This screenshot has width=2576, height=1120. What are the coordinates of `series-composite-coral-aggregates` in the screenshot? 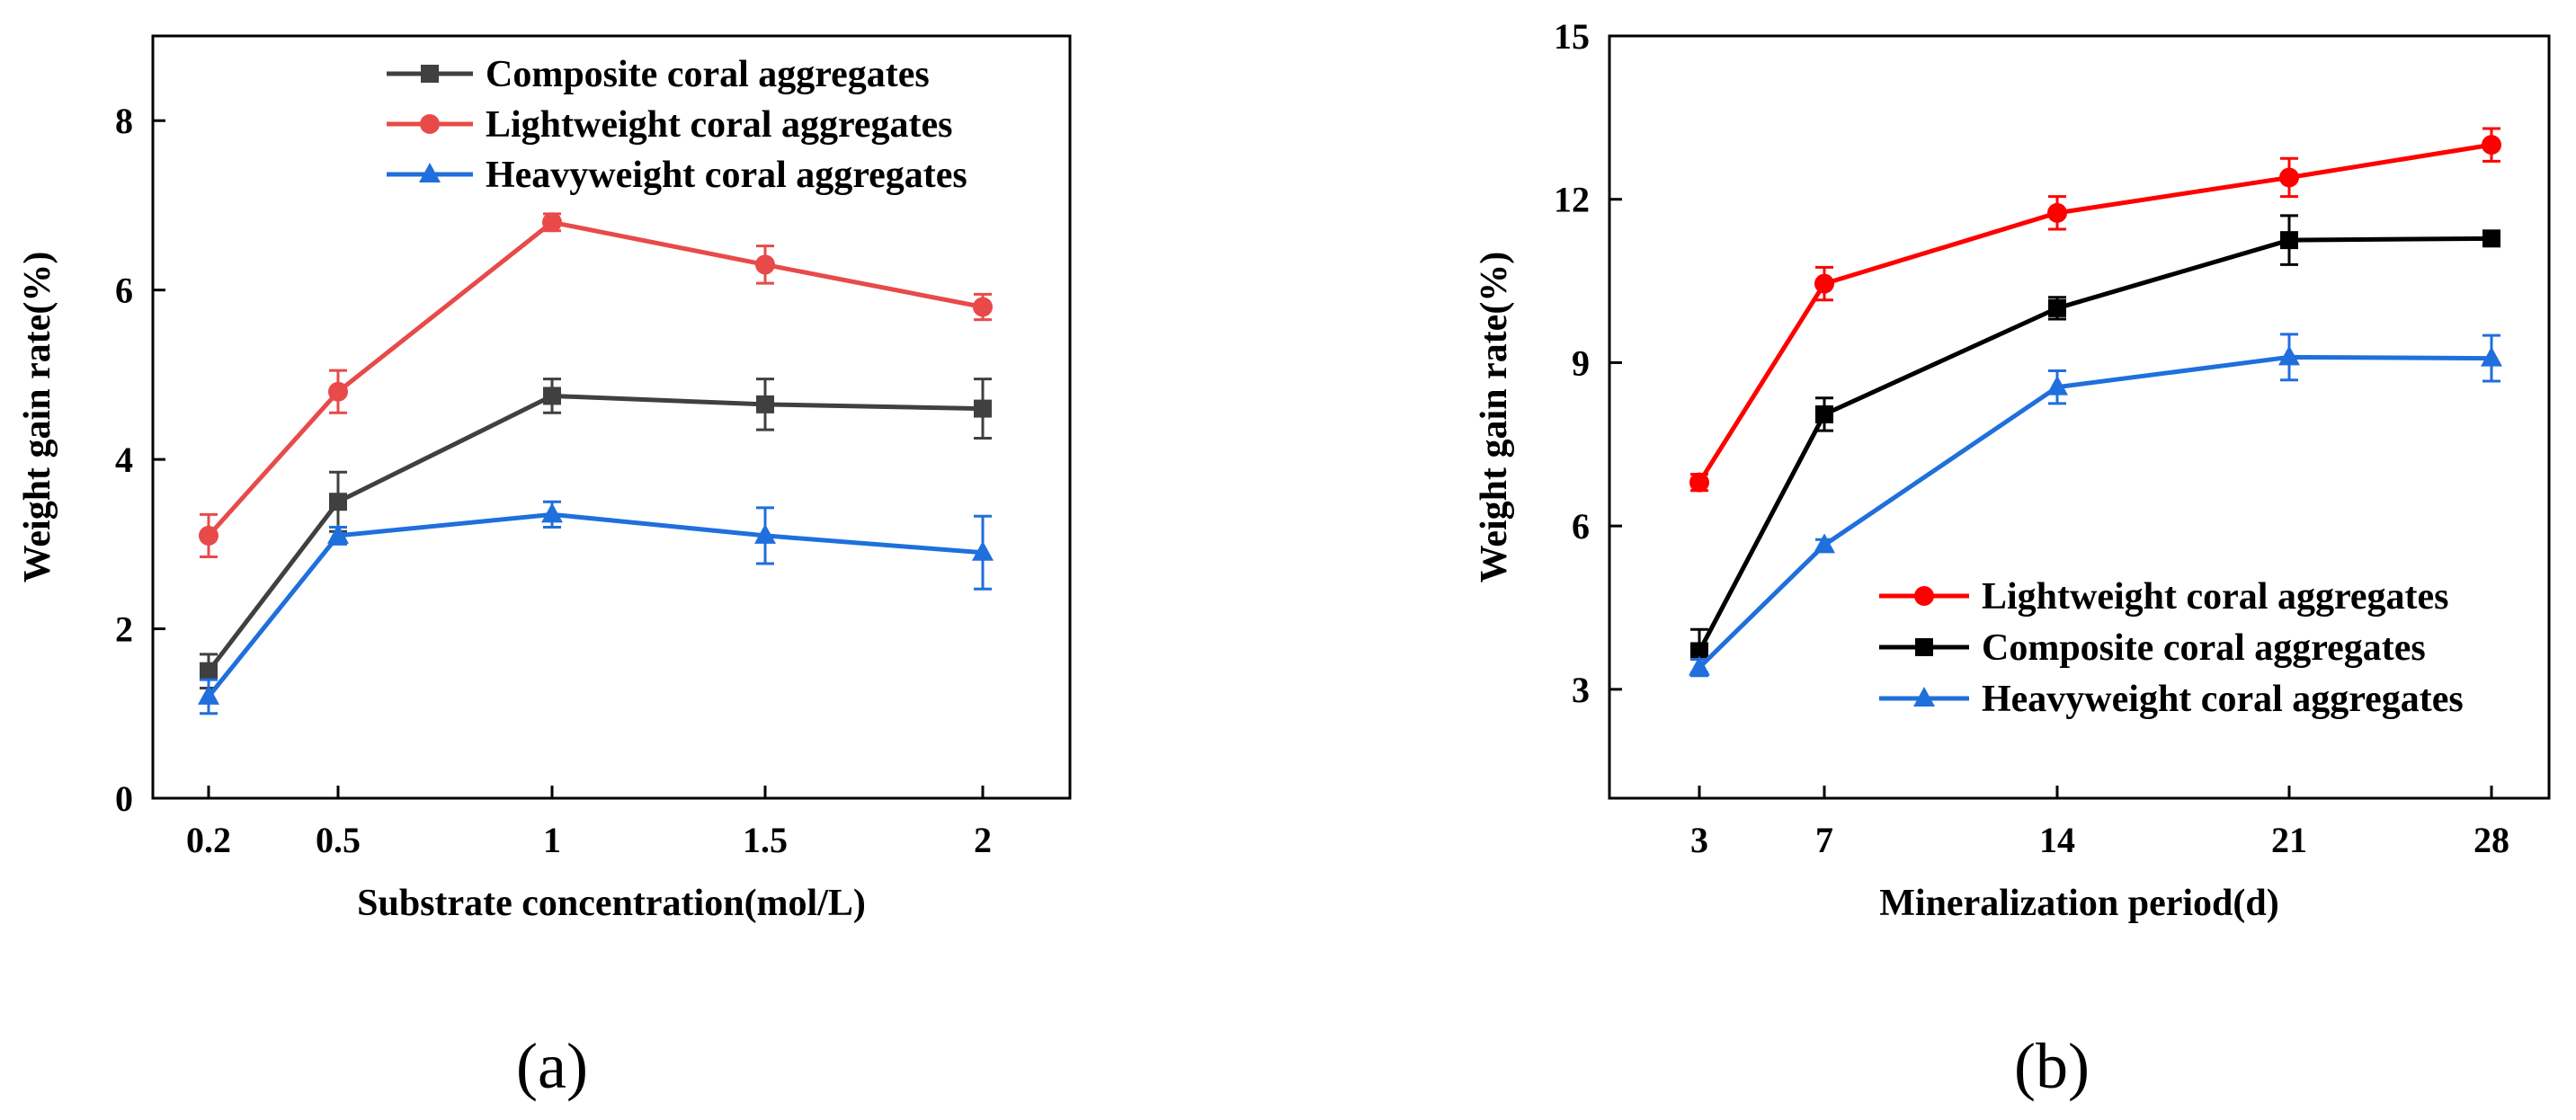 It's located at (596, 534).